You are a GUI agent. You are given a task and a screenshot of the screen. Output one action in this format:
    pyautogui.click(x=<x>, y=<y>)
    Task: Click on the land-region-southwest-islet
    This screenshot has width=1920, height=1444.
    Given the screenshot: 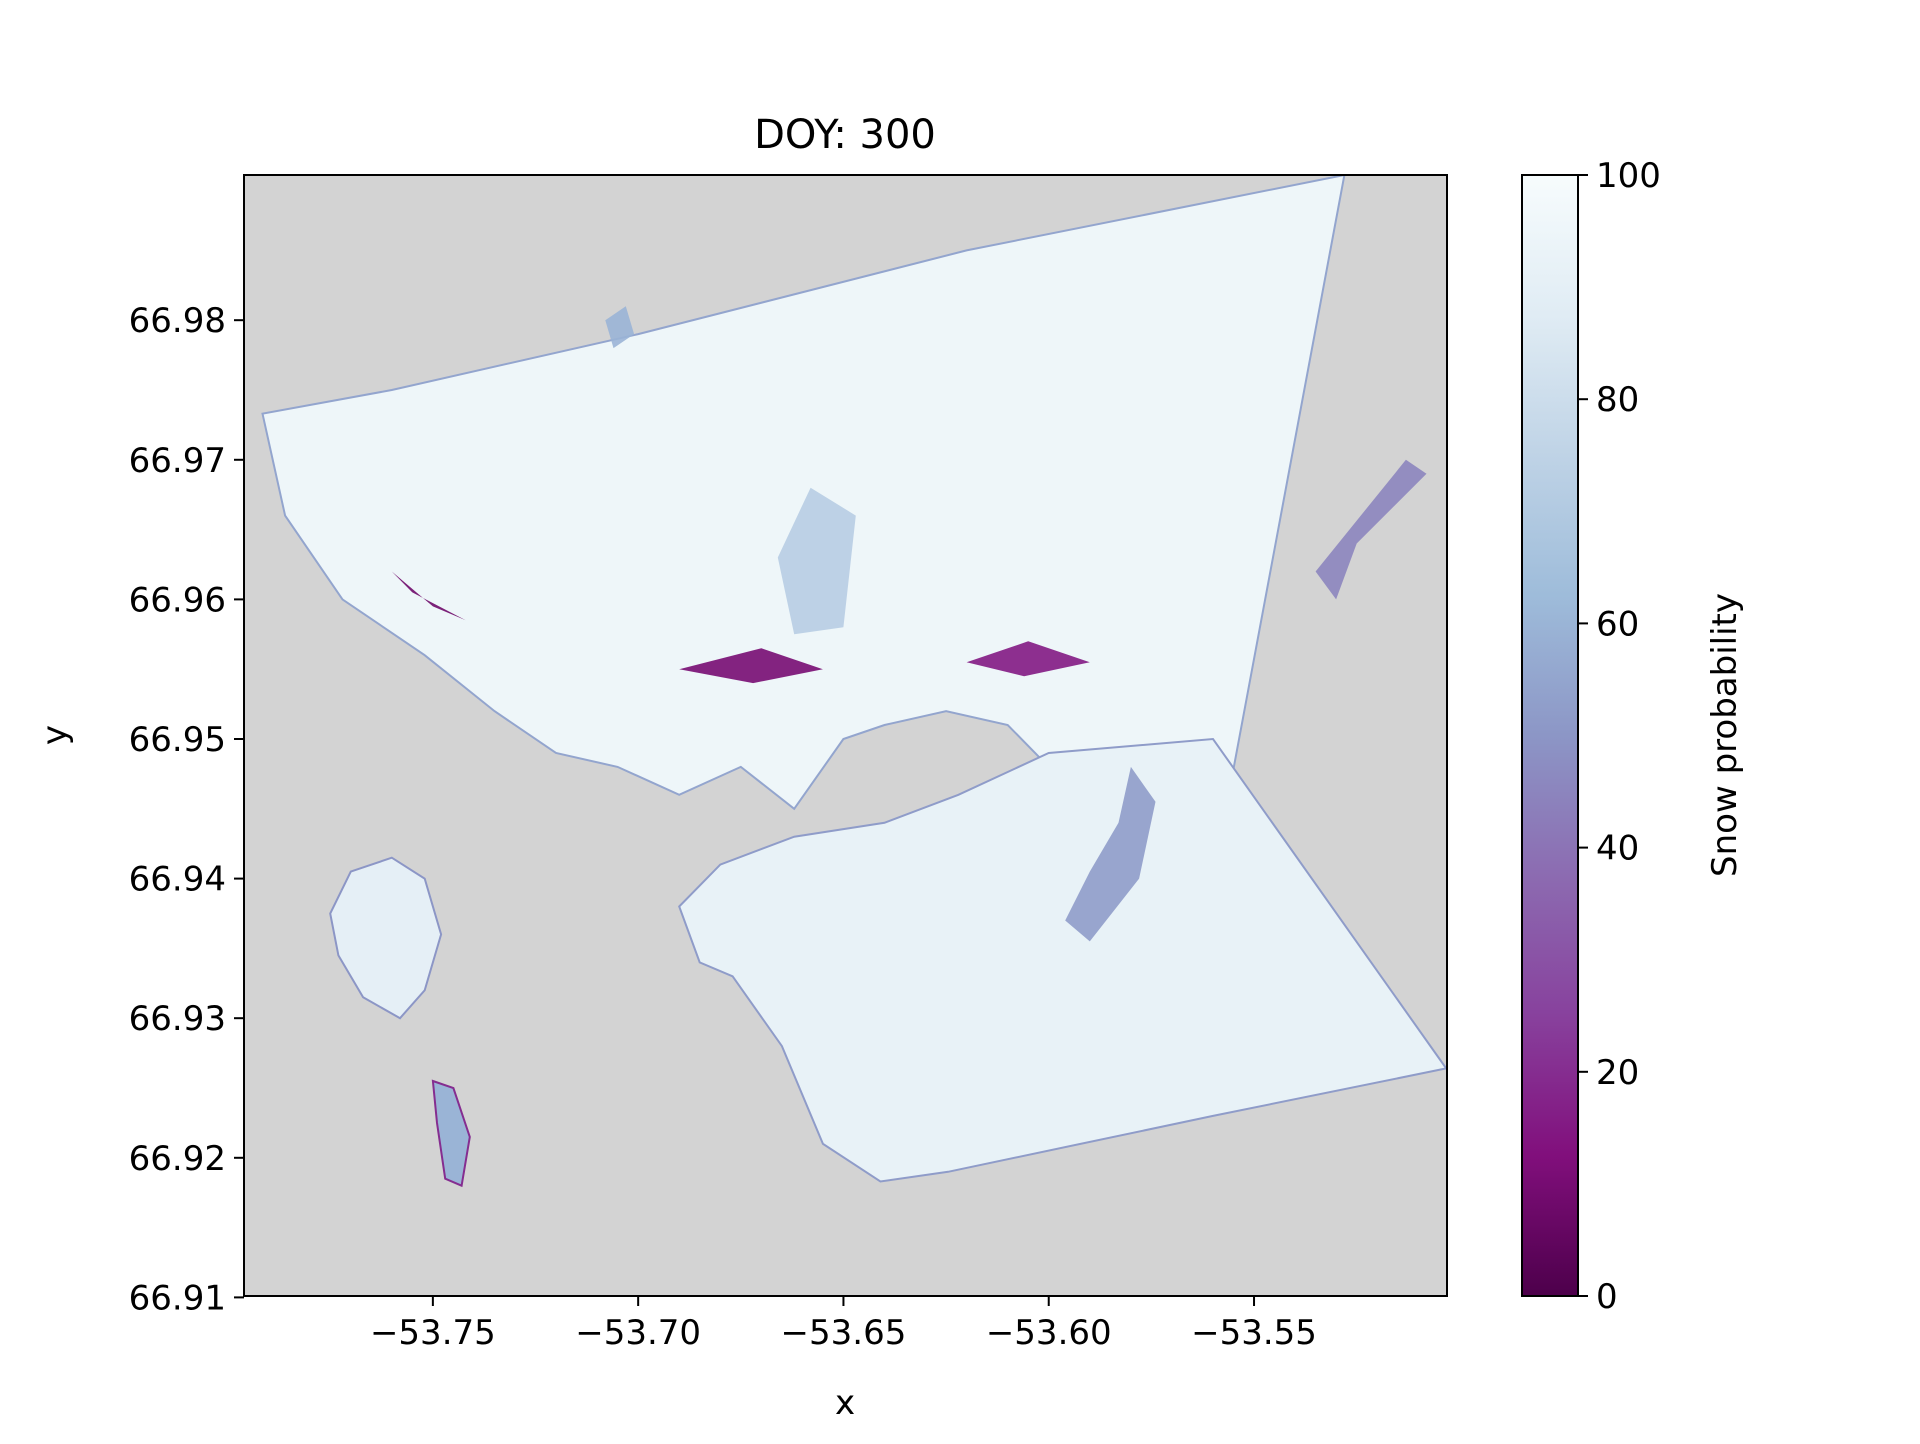 What is the action you would take?
    pyautogui.click(x=451, y=1133)
    